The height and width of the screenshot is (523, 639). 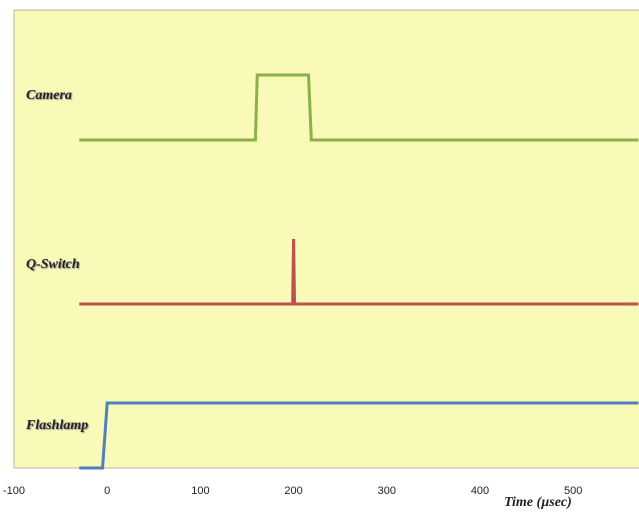 What do you see at coordinates (573, 491) in the screenshot?
I see `x-tick-label: 500` at bounding box center [573, 491].